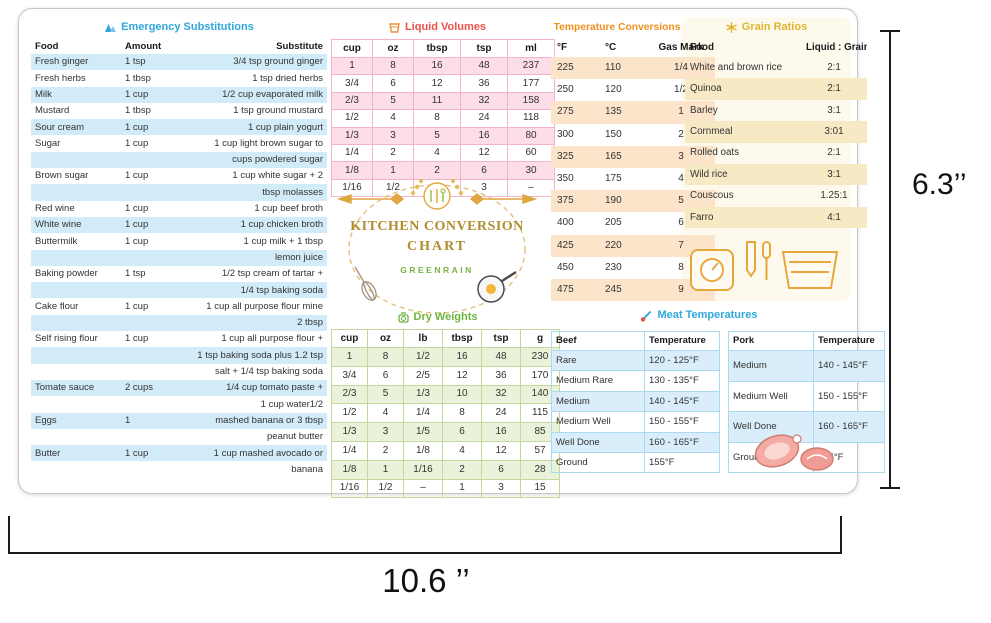  I want to click on table-cell: 8, so click(393, 66).